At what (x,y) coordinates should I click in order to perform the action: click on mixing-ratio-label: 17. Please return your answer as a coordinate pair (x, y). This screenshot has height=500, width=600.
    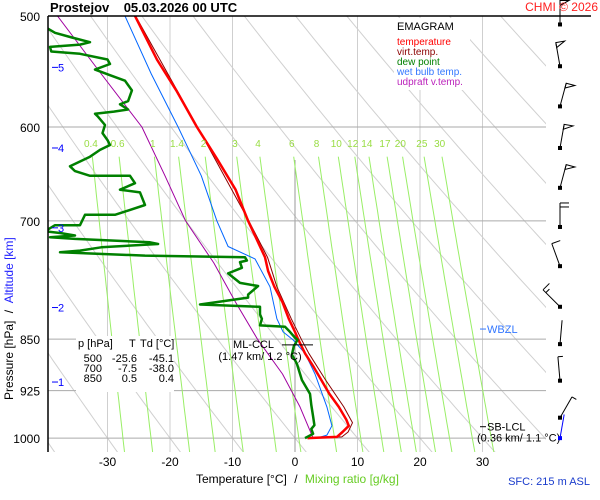
    Looking at the image, I should click on (385, 144).